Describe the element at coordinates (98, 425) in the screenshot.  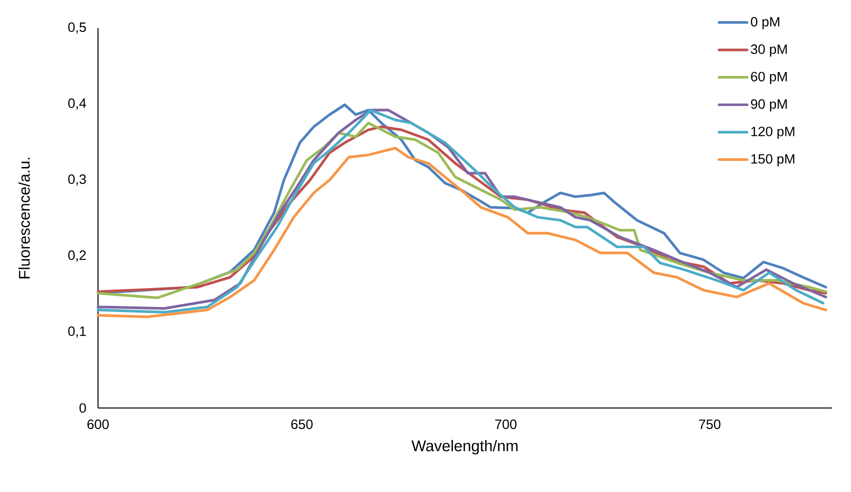
I see `x-tick-label: 600` at that location.